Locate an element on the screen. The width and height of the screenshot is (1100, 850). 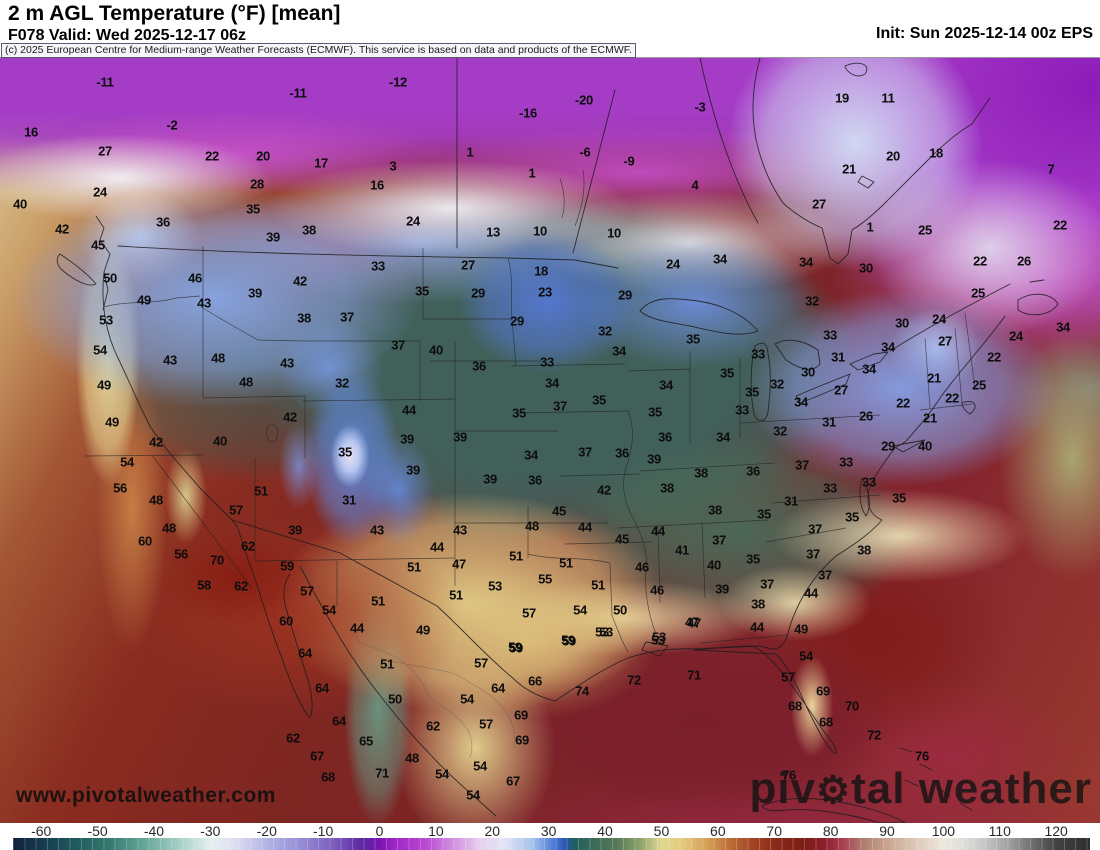
colorbar-tick: -50 is located at coordinates (97, 831).